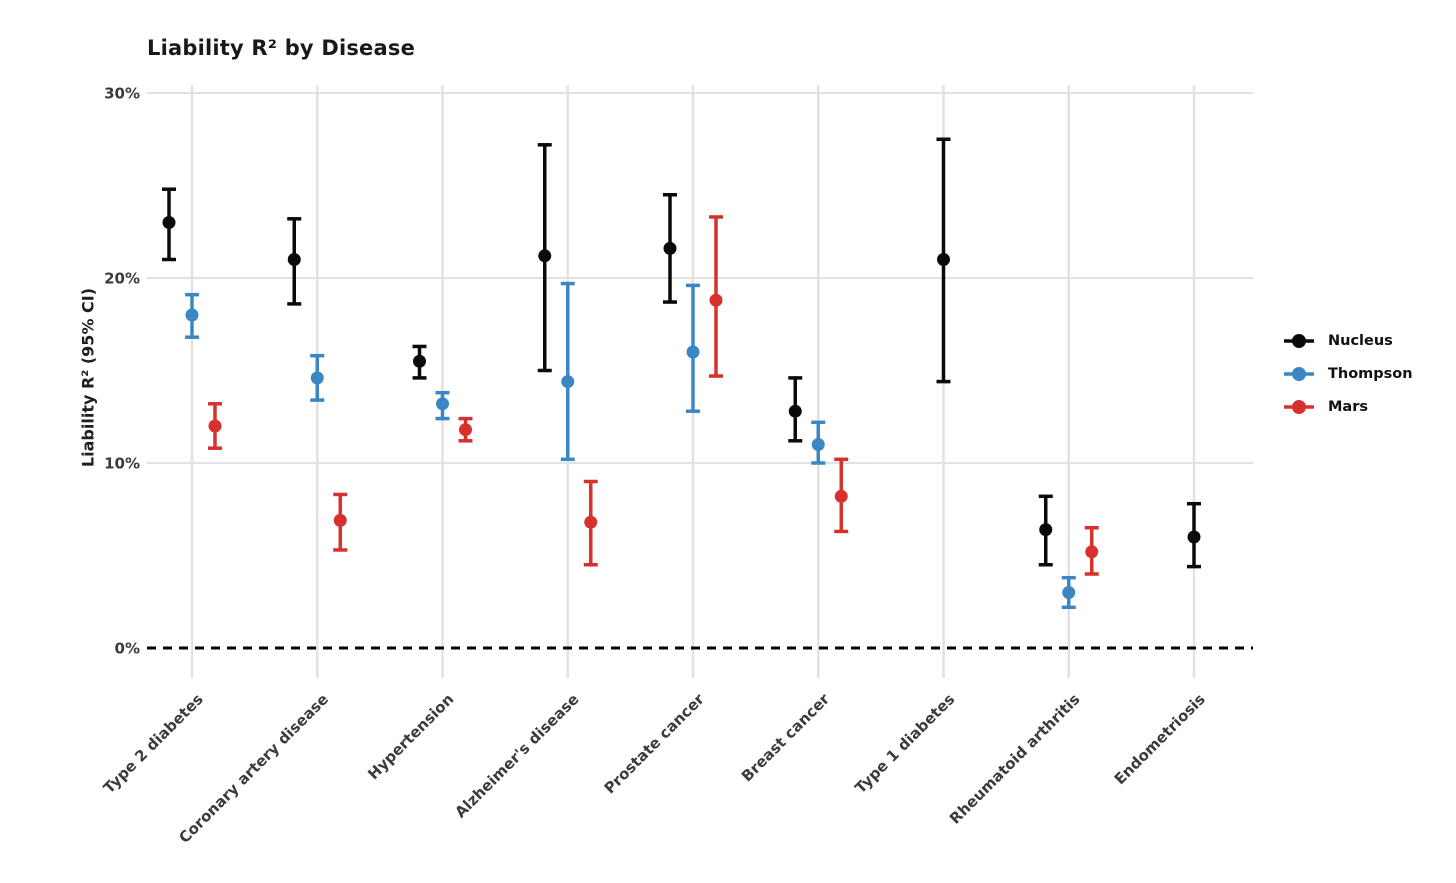  I want to click on x-category-label: Breast cancer, so click(786, 738).